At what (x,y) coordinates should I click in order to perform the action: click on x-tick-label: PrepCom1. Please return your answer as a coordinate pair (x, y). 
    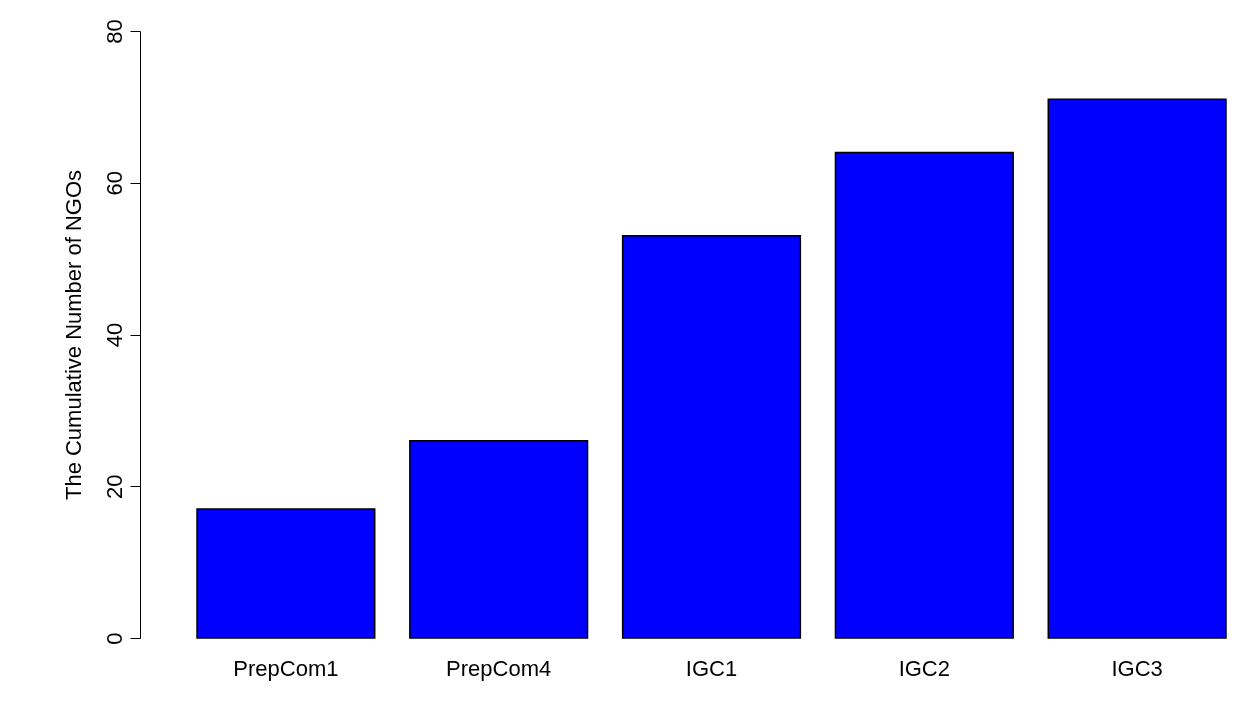
    Looking at the image, I should click on (286, 668).